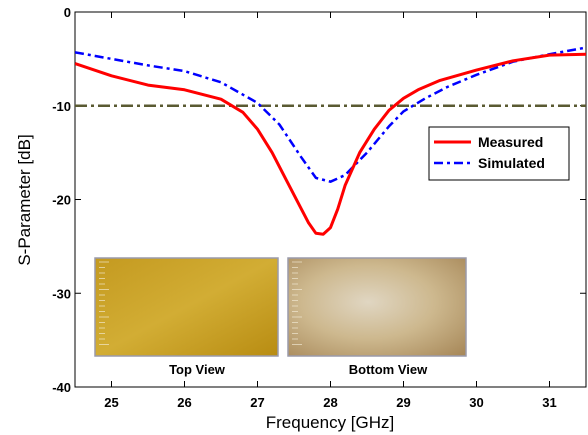  What do you see at coordinates (257, 402) in the screenshot?
I see `x-tick-label: 27` at bounding box center [257, 402].